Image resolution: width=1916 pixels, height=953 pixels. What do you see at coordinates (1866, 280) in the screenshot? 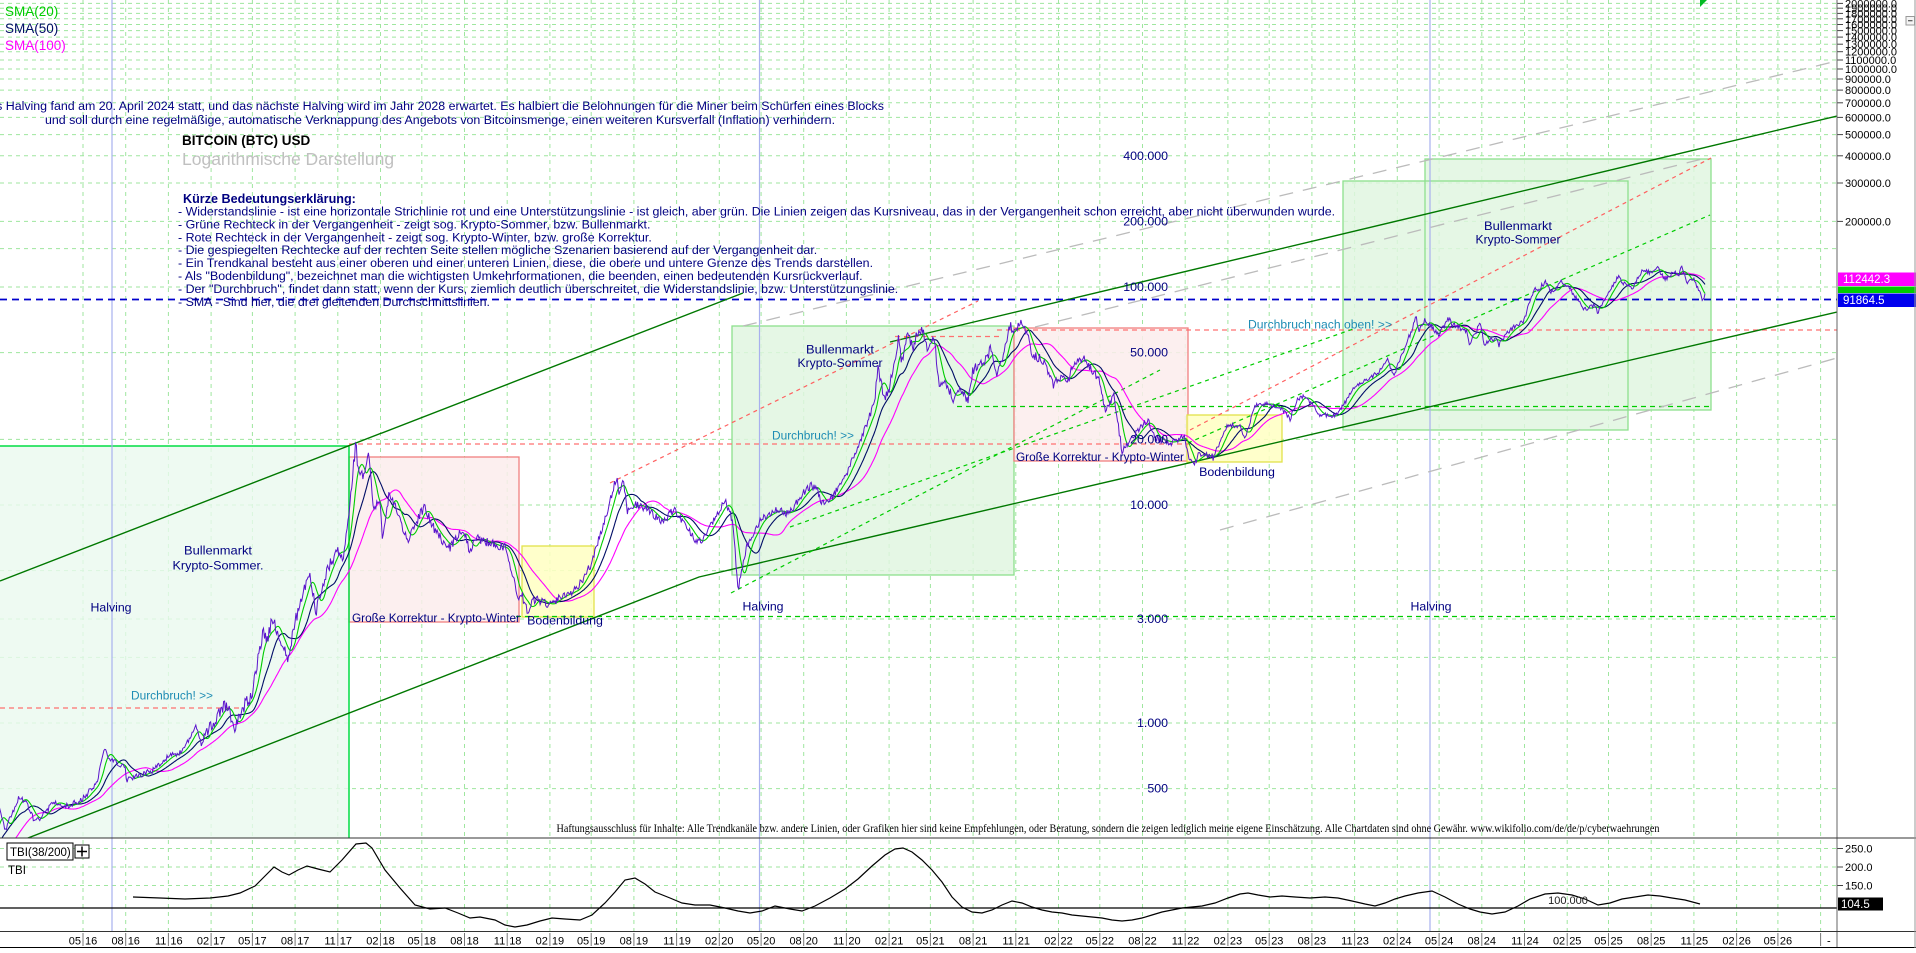
I see `svg-text: 112442.3` at bounding box center [1866, 280].